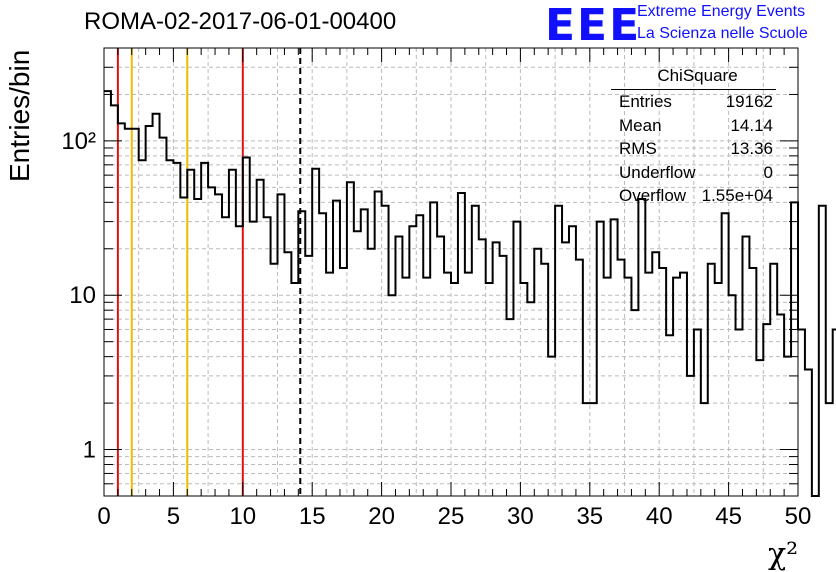 The width and height of the screenshot is (836, 572). Describe the element at coordinates (693, 102) in the screenshot. I see `stats-row-entries: Entries 19162` at that location.